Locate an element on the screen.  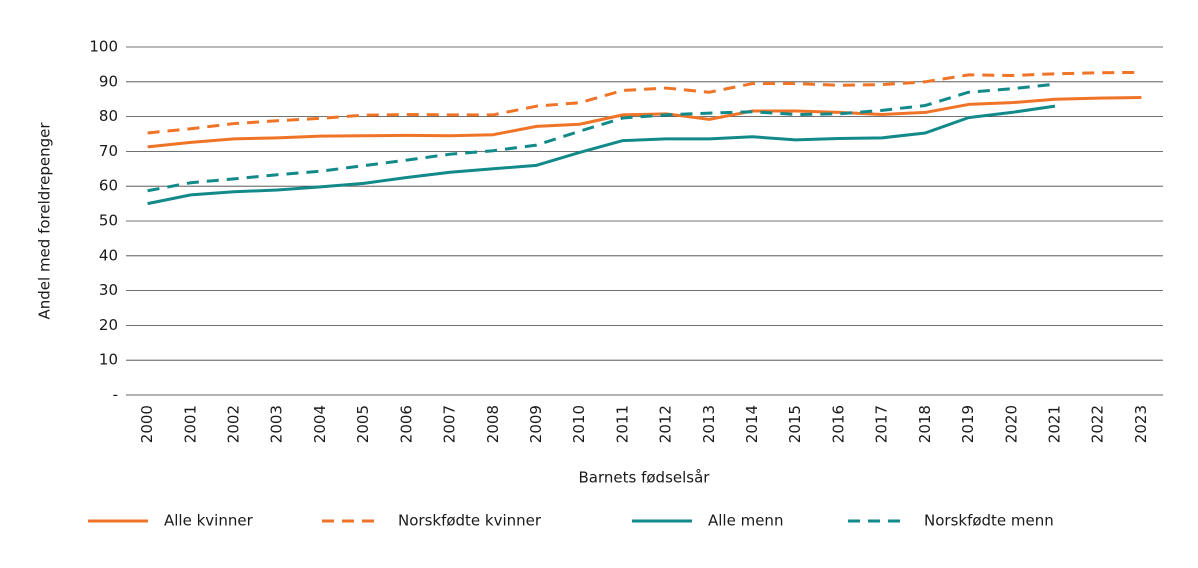
x-tick-label: 2007 is located at coordinates (450, 424).